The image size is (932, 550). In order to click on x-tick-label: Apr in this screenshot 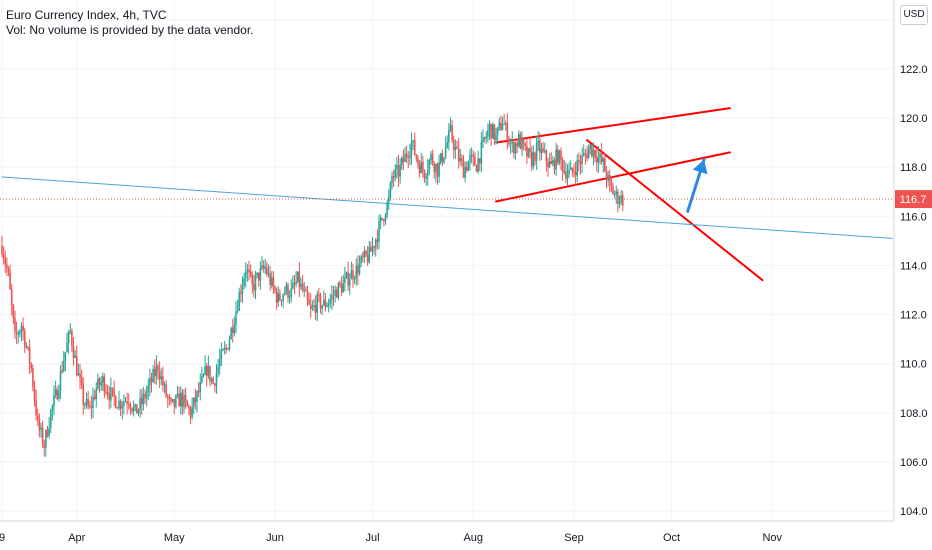, I will do `click(76, 538)`.